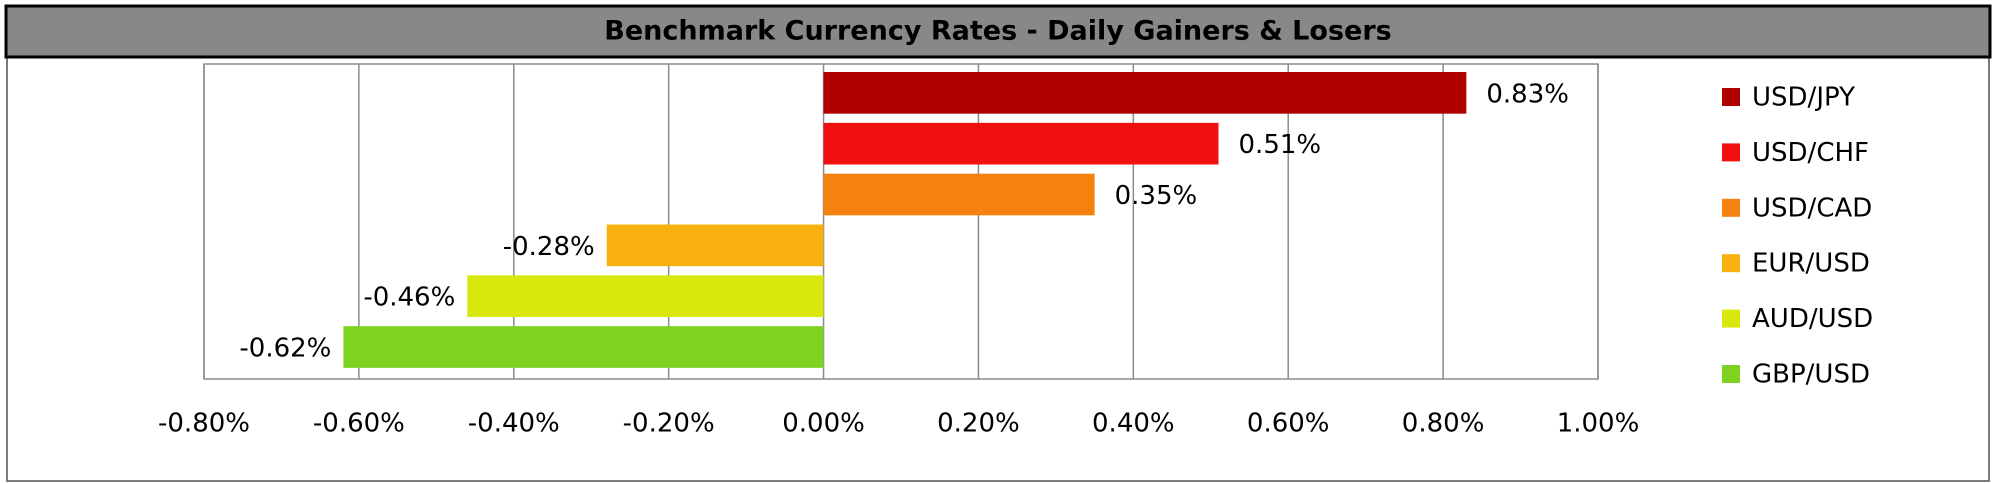  I want to click on legend-label: AUD/USD, so click(1812, 319).